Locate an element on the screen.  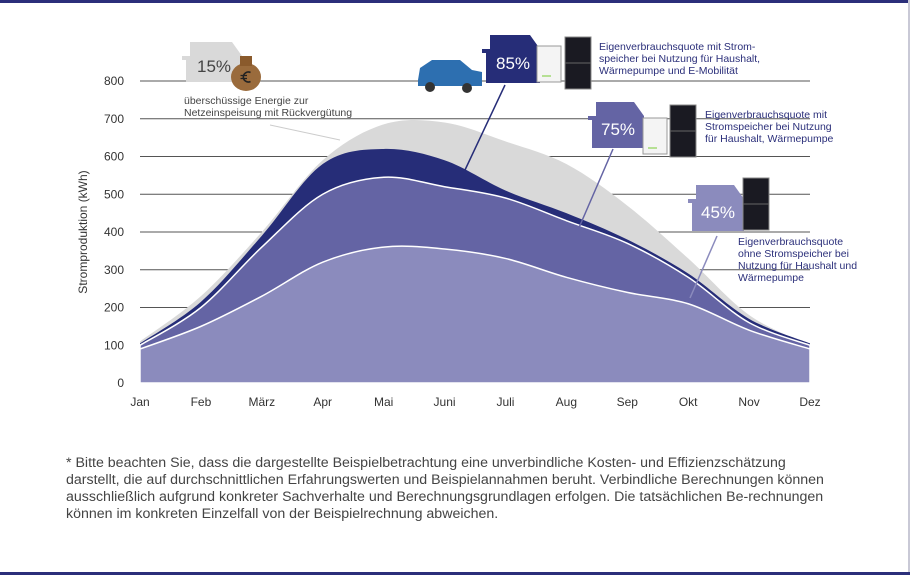
y-axis-label: Stromproduktion (kWh) is located at coordinates (83, 231).